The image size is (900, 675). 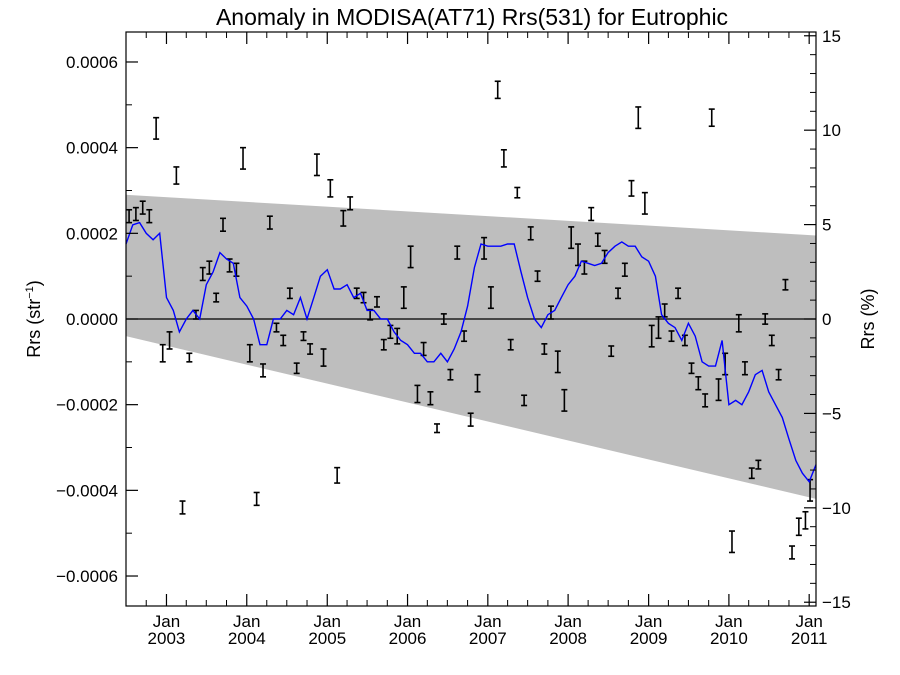 I want to click on y-axis-left-title-sup: −1, so click(x=30, y=292).